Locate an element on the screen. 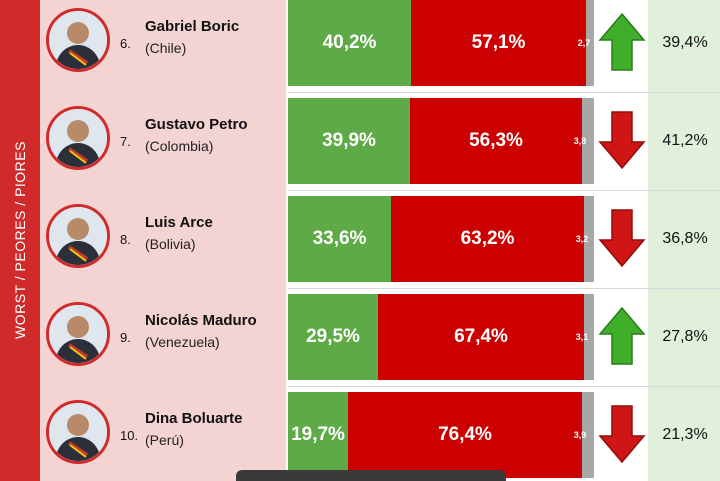  disapprove-label: 67,4% is located at coordinates (481, 336).